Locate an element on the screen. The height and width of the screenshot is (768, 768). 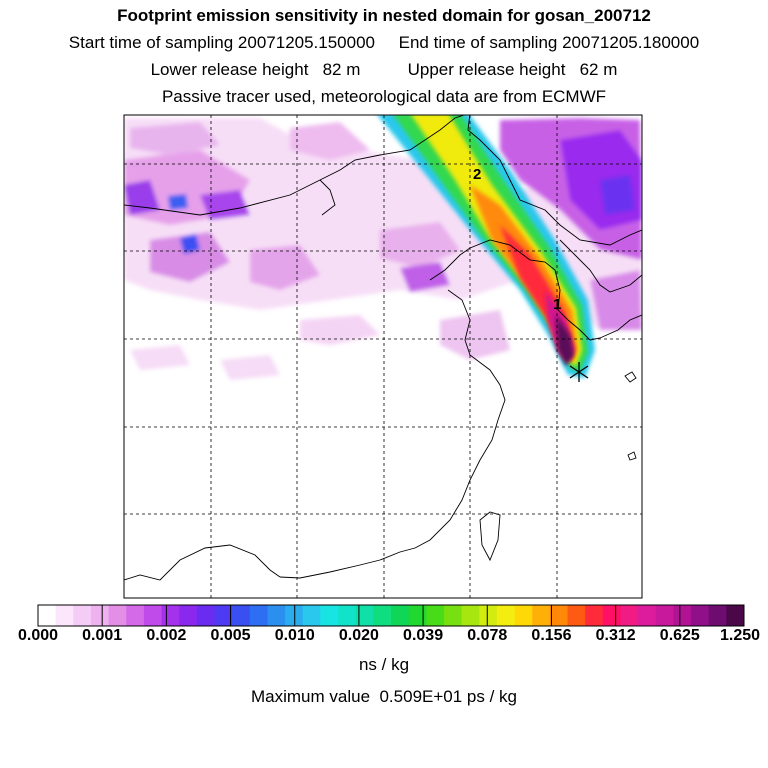
colorbar-tick-label: 0.156 is located at coordinates (551, 635).